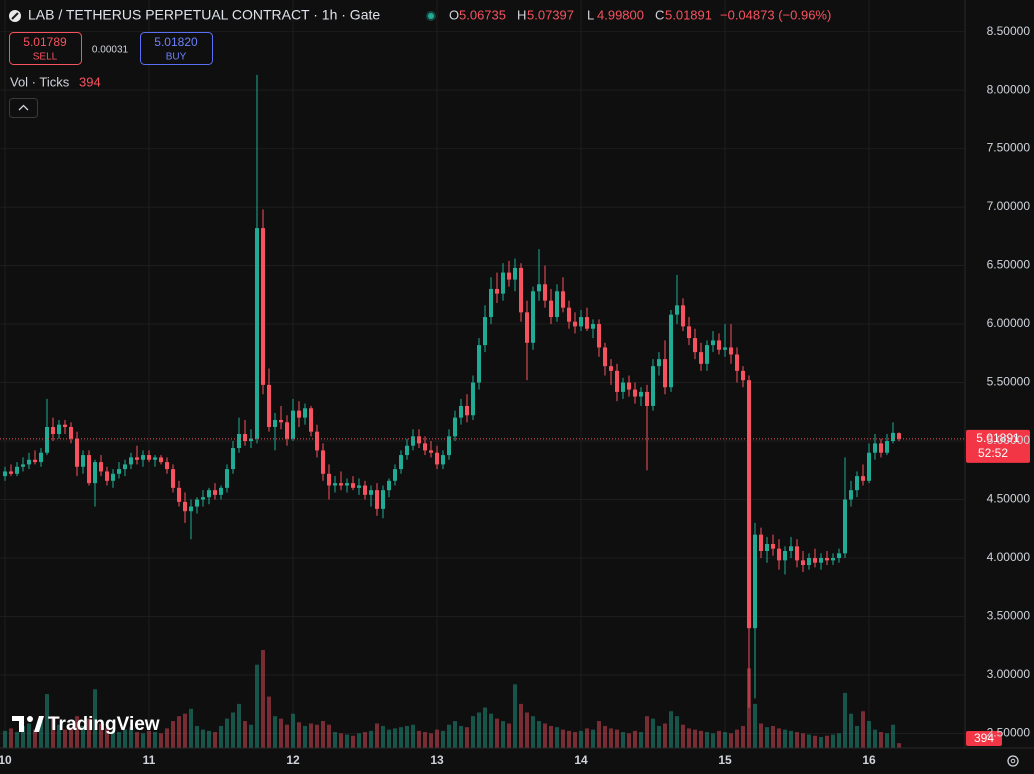 This screenshot has width=1034, height=774. I want to click on logo-text: TradingView, so click(104, 724).